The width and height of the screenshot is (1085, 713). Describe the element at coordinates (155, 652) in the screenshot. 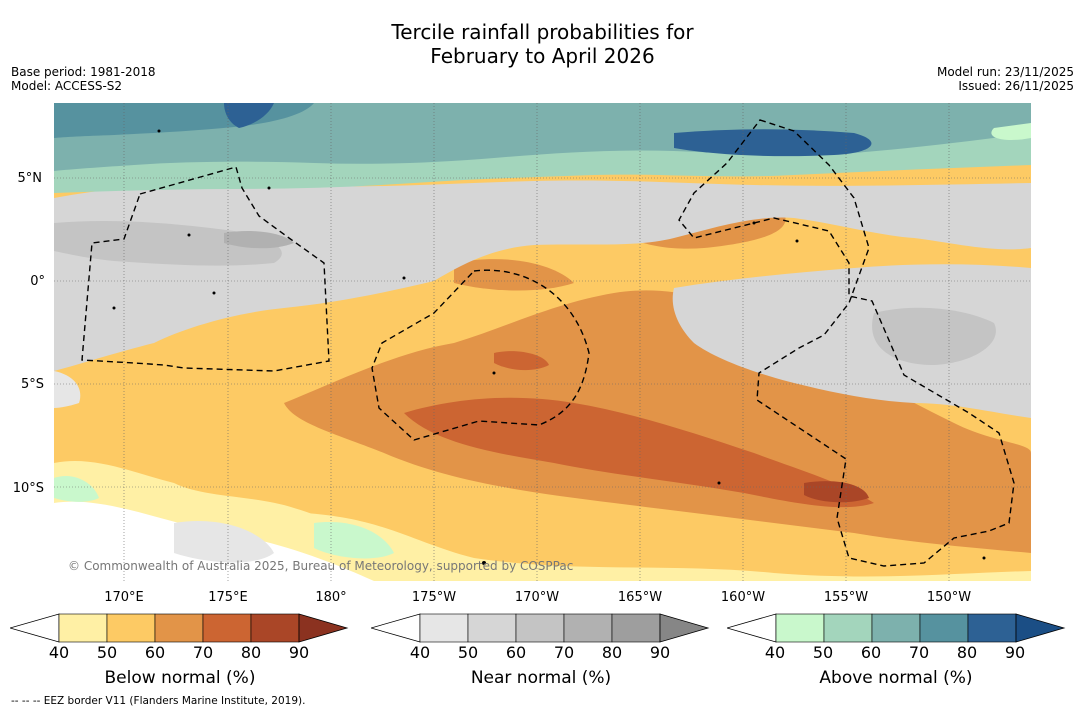

I see `colorbar-below-normal-tick: 60` at that location.